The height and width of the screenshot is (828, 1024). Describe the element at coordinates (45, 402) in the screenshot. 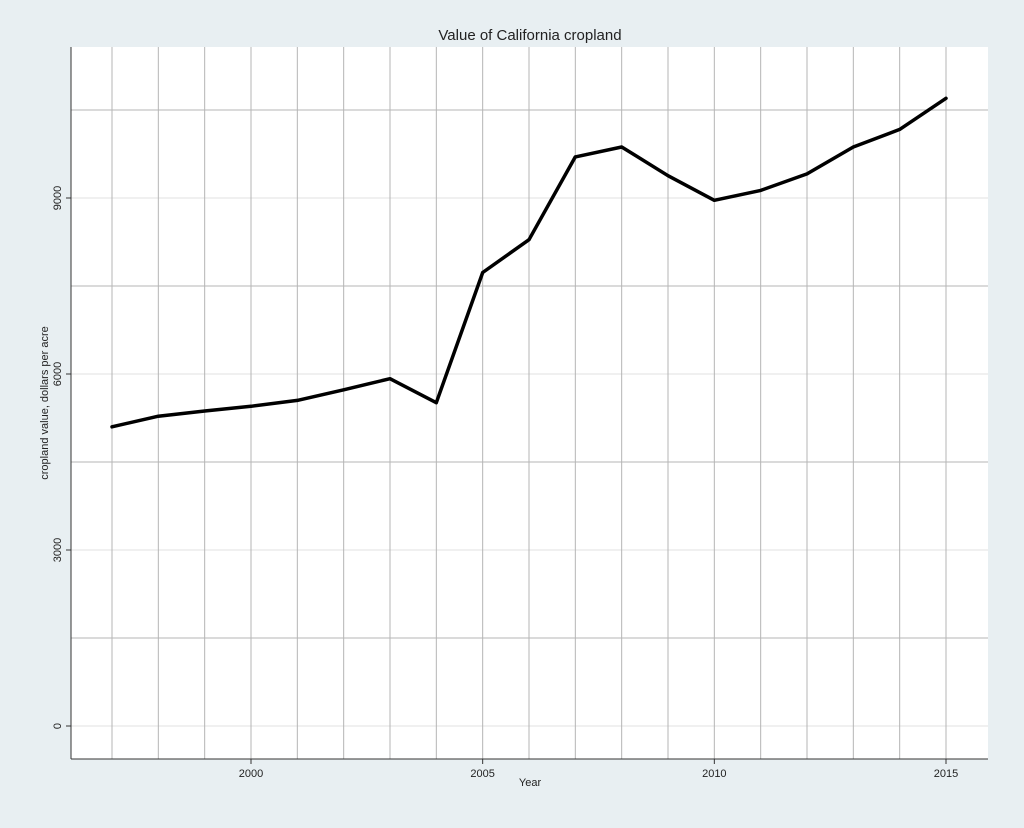

I see `y-axis-label: cropland value, dollars per acre` at that location.